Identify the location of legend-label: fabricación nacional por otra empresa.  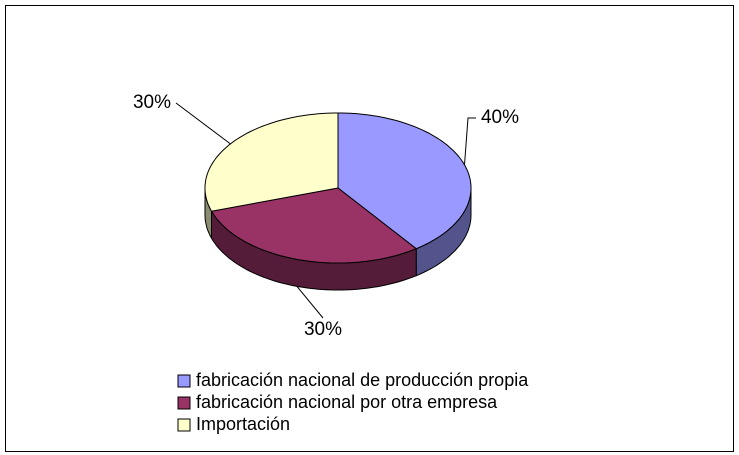
(347, 402).